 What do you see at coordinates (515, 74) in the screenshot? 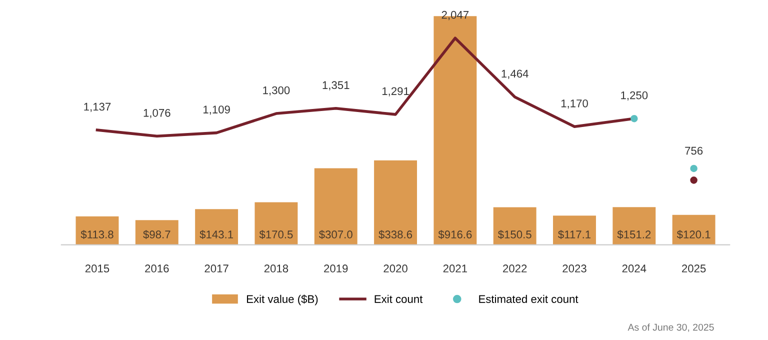
I see `data-label: 1,464` at bounding box center [515, 74].